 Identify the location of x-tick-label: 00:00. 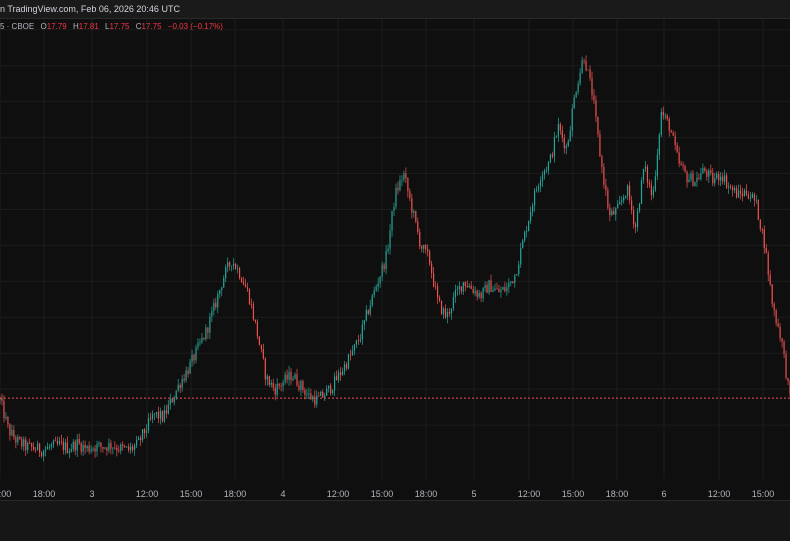
(5, 494).